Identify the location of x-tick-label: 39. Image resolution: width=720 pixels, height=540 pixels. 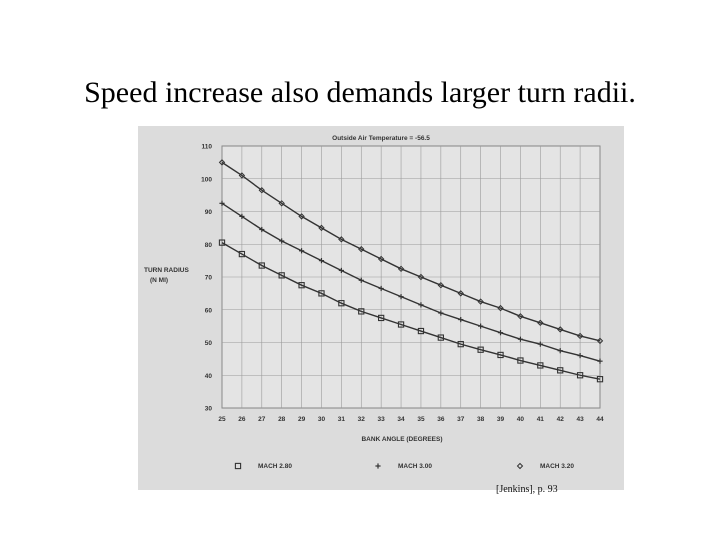
(501, 419).